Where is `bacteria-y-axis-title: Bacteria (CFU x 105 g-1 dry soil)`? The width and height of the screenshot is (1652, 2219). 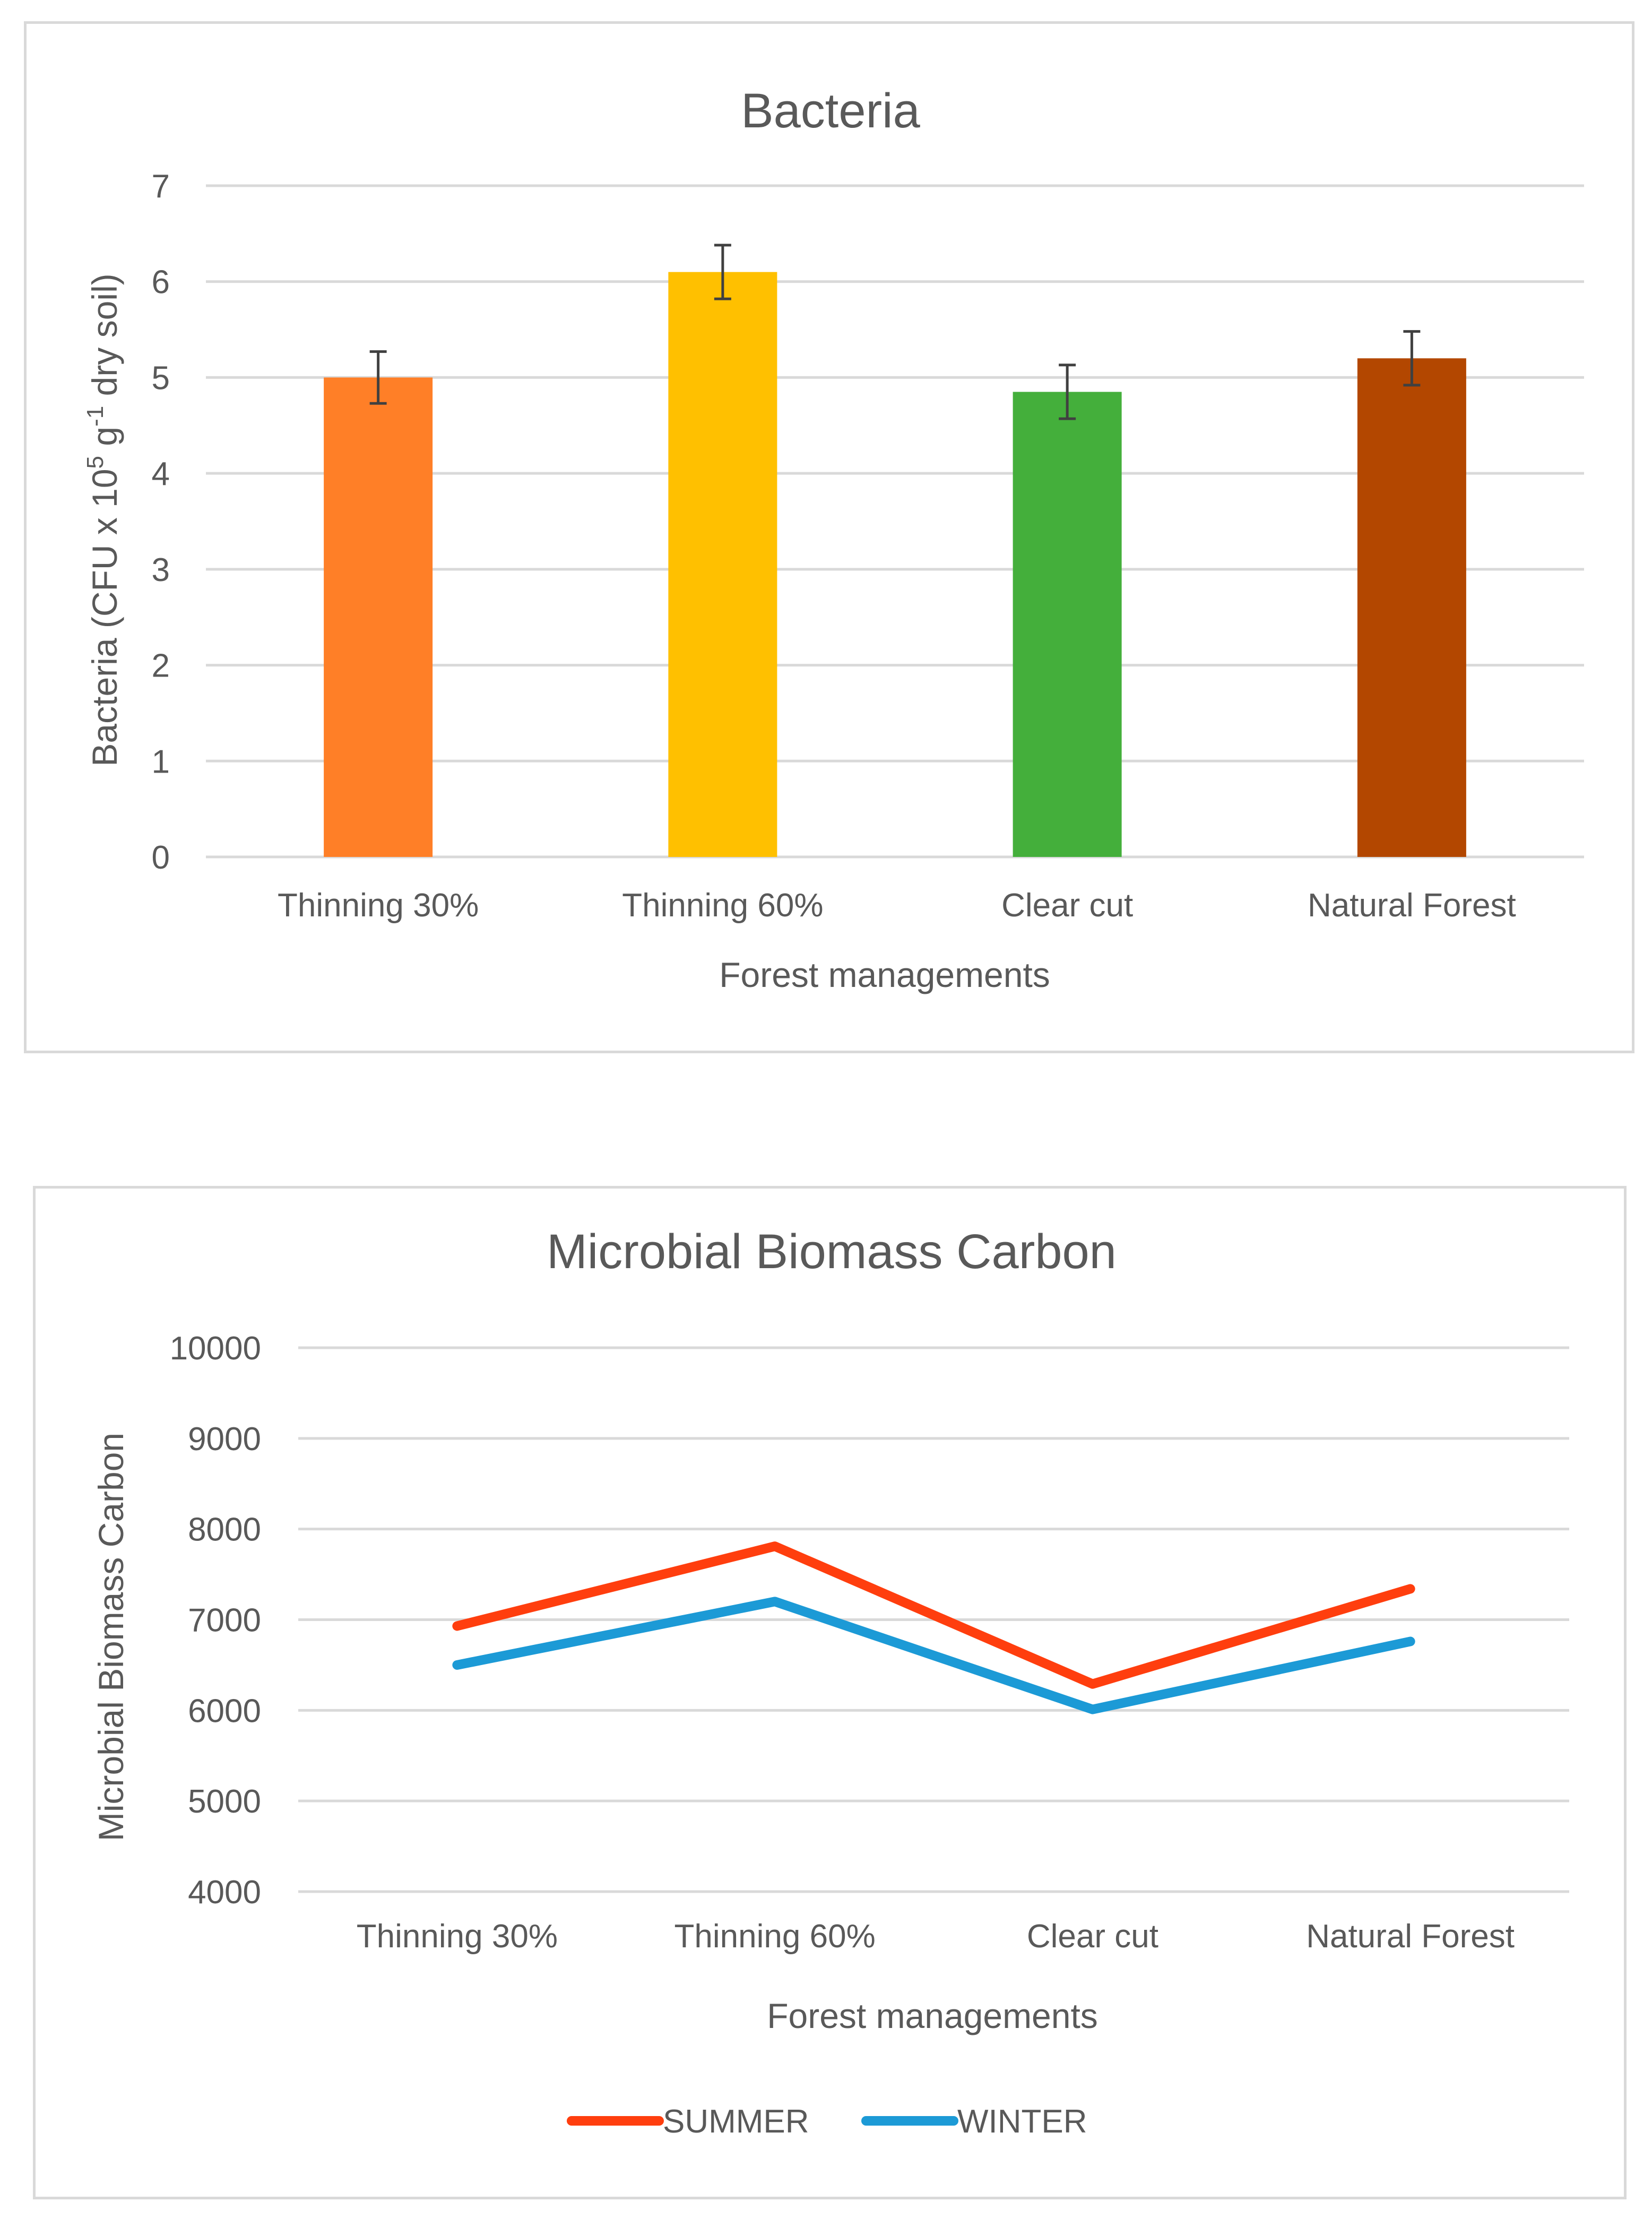 bacteria-y-axis-title: Bacteria (CFU x 105 g-1 dry soil) is located at coordinates (103, 519).